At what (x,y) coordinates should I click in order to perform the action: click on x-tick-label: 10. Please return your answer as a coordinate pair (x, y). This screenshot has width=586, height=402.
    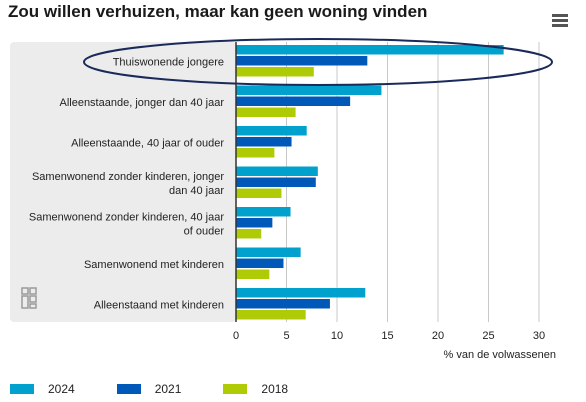
    Looking at the image, I should click on (337, 336).